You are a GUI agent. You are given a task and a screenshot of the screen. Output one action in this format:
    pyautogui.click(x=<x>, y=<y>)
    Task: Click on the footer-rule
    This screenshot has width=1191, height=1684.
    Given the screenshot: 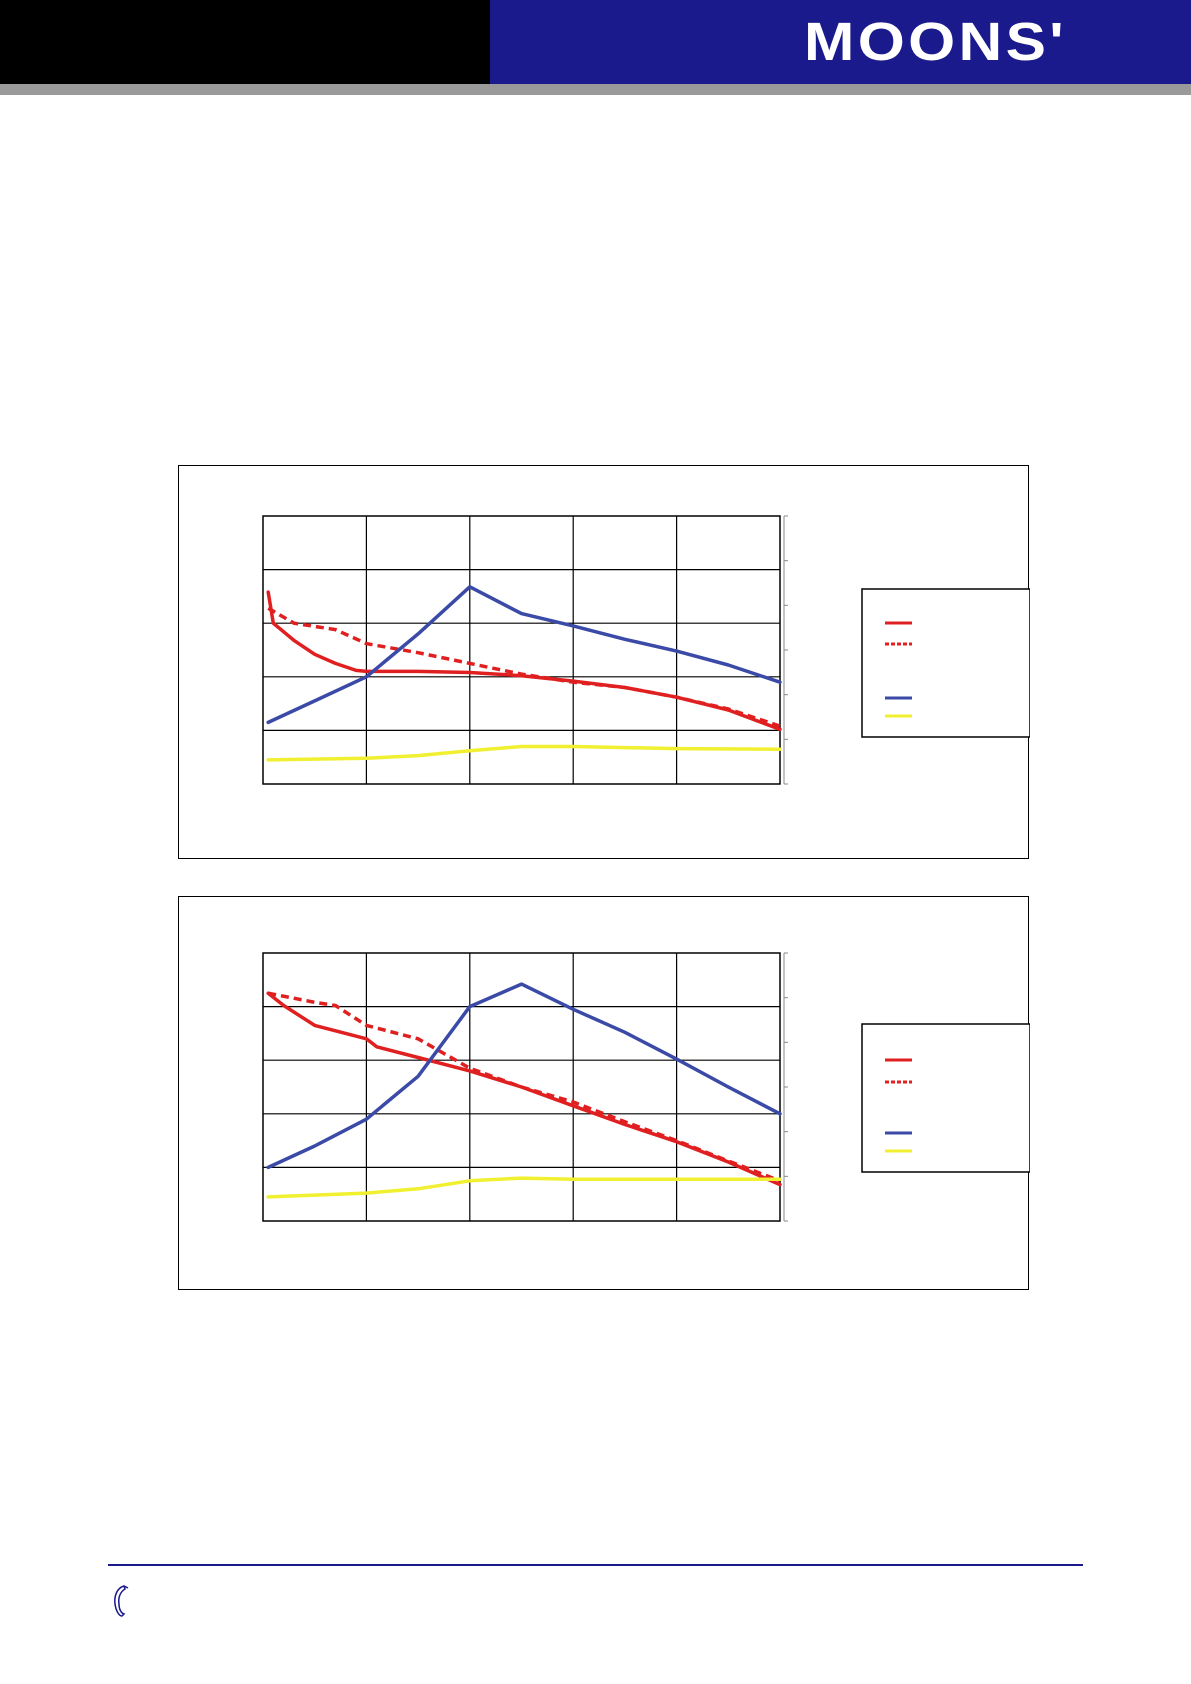 What is the action you would take?
    pyautogui.click(x=595, y=1565)
    